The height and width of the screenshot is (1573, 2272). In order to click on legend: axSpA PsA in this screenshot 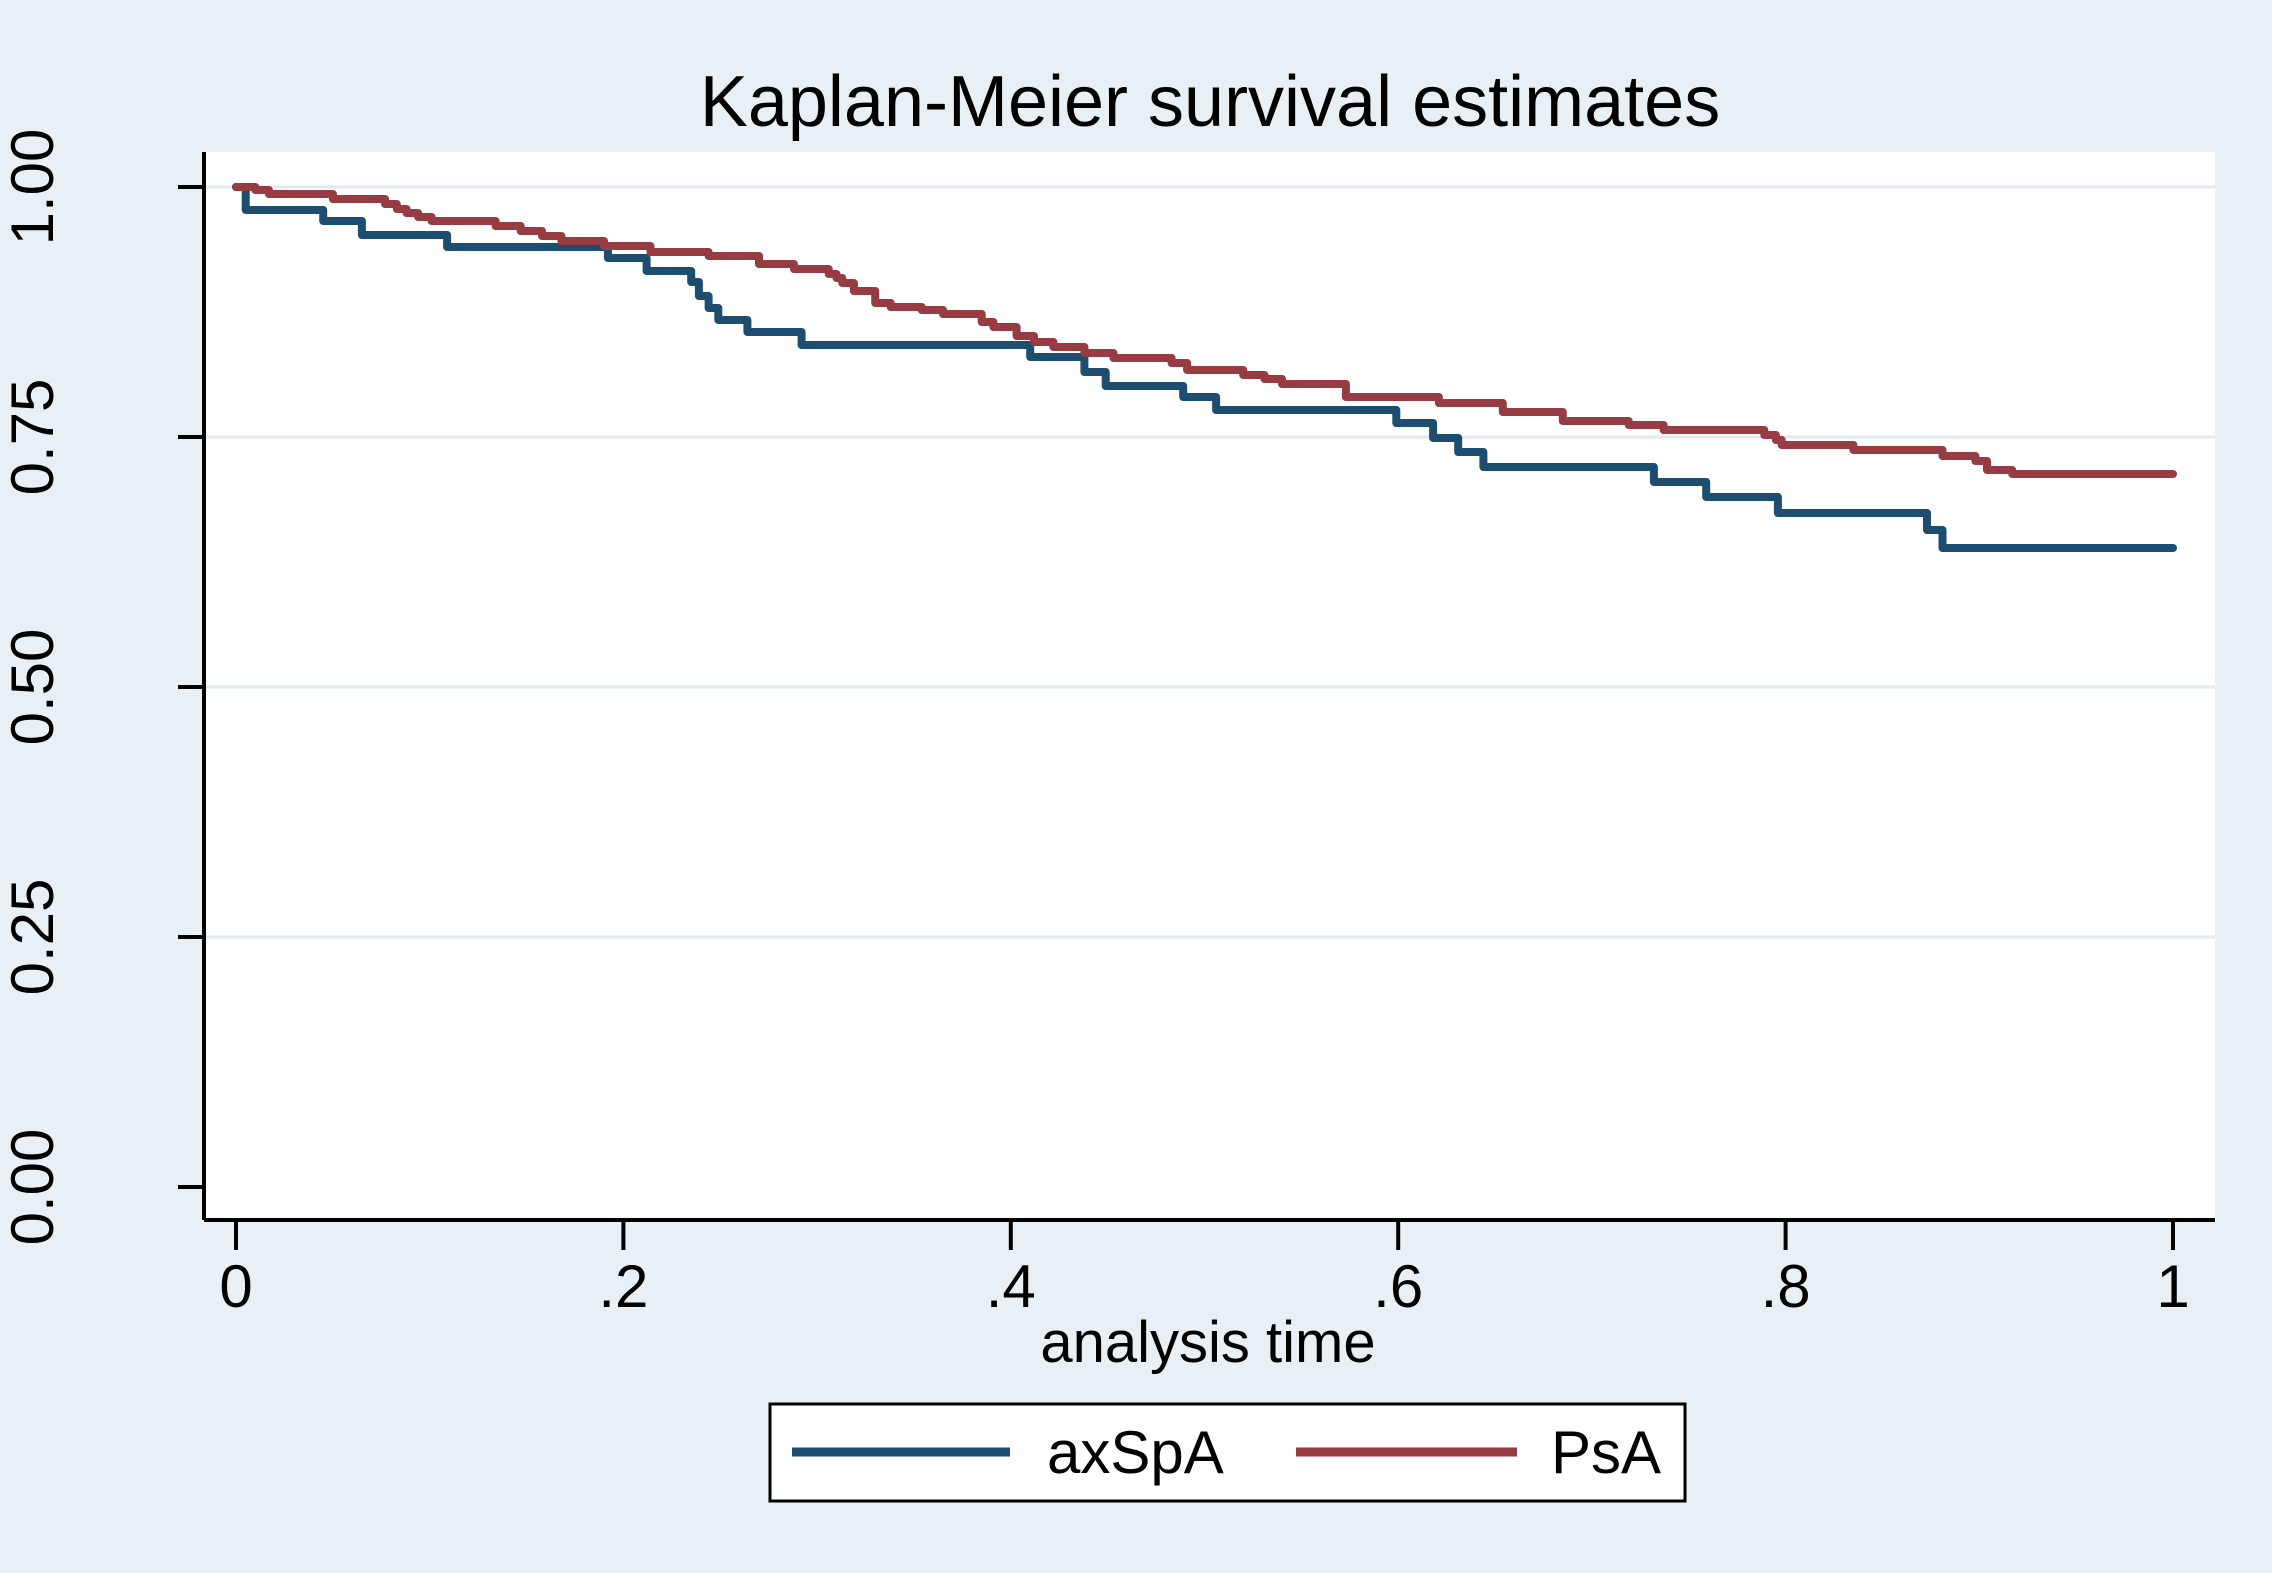, I will do `click(1227, 1452)`.